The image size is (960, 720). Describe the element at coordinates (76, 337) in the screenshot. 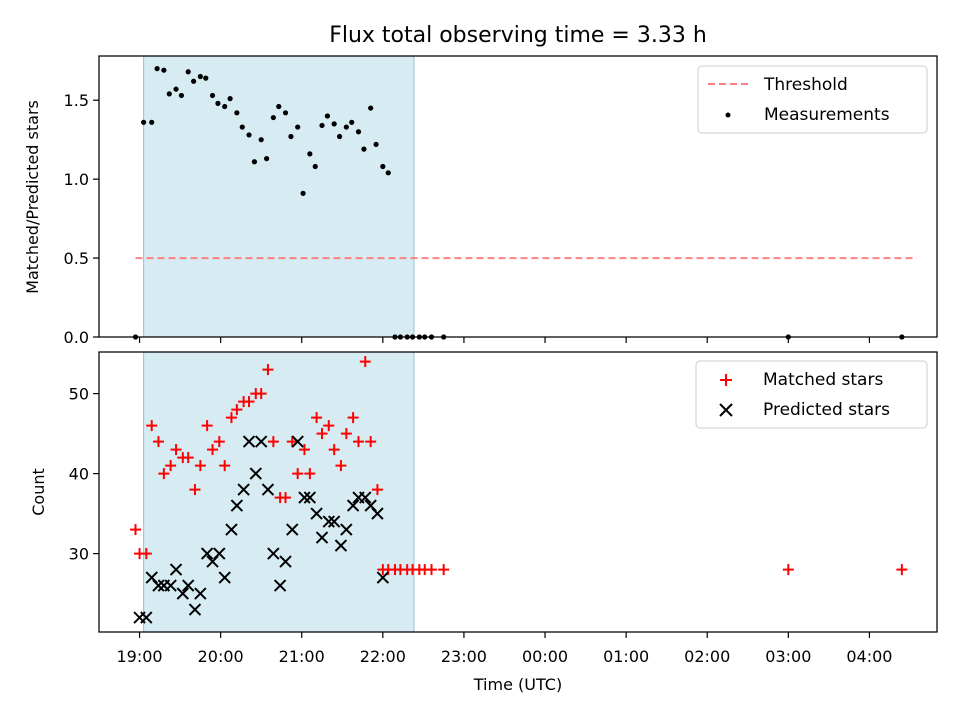

I see `top-y-tick-label: 0.0` at that location.